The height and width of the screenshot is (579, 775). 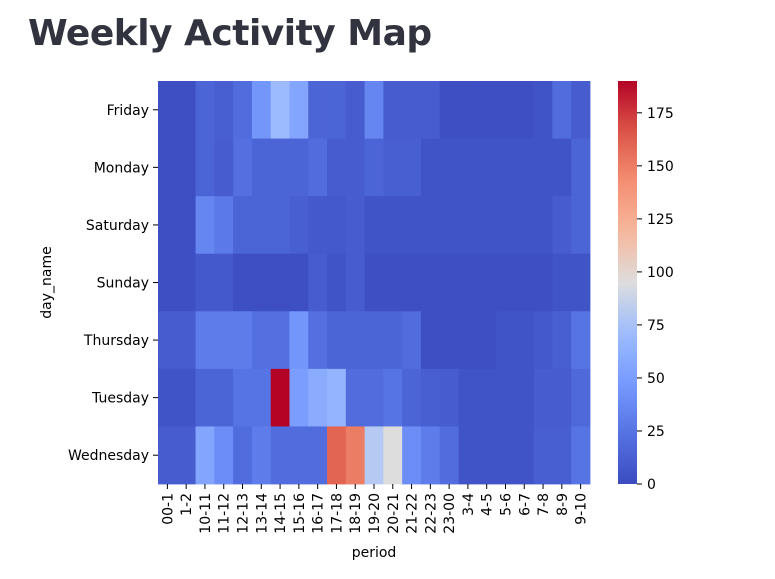 I want to click on x-tick-label: 15-16, so click(x=300, y=513).